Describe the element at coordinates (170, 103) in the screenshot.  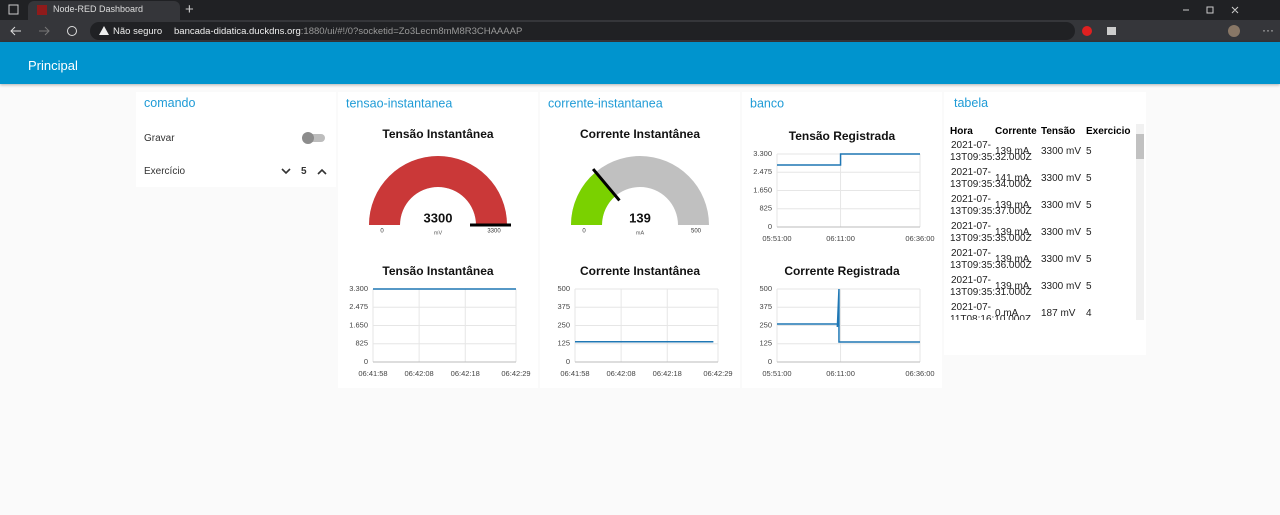
I see `widget-title: comando` at that location.